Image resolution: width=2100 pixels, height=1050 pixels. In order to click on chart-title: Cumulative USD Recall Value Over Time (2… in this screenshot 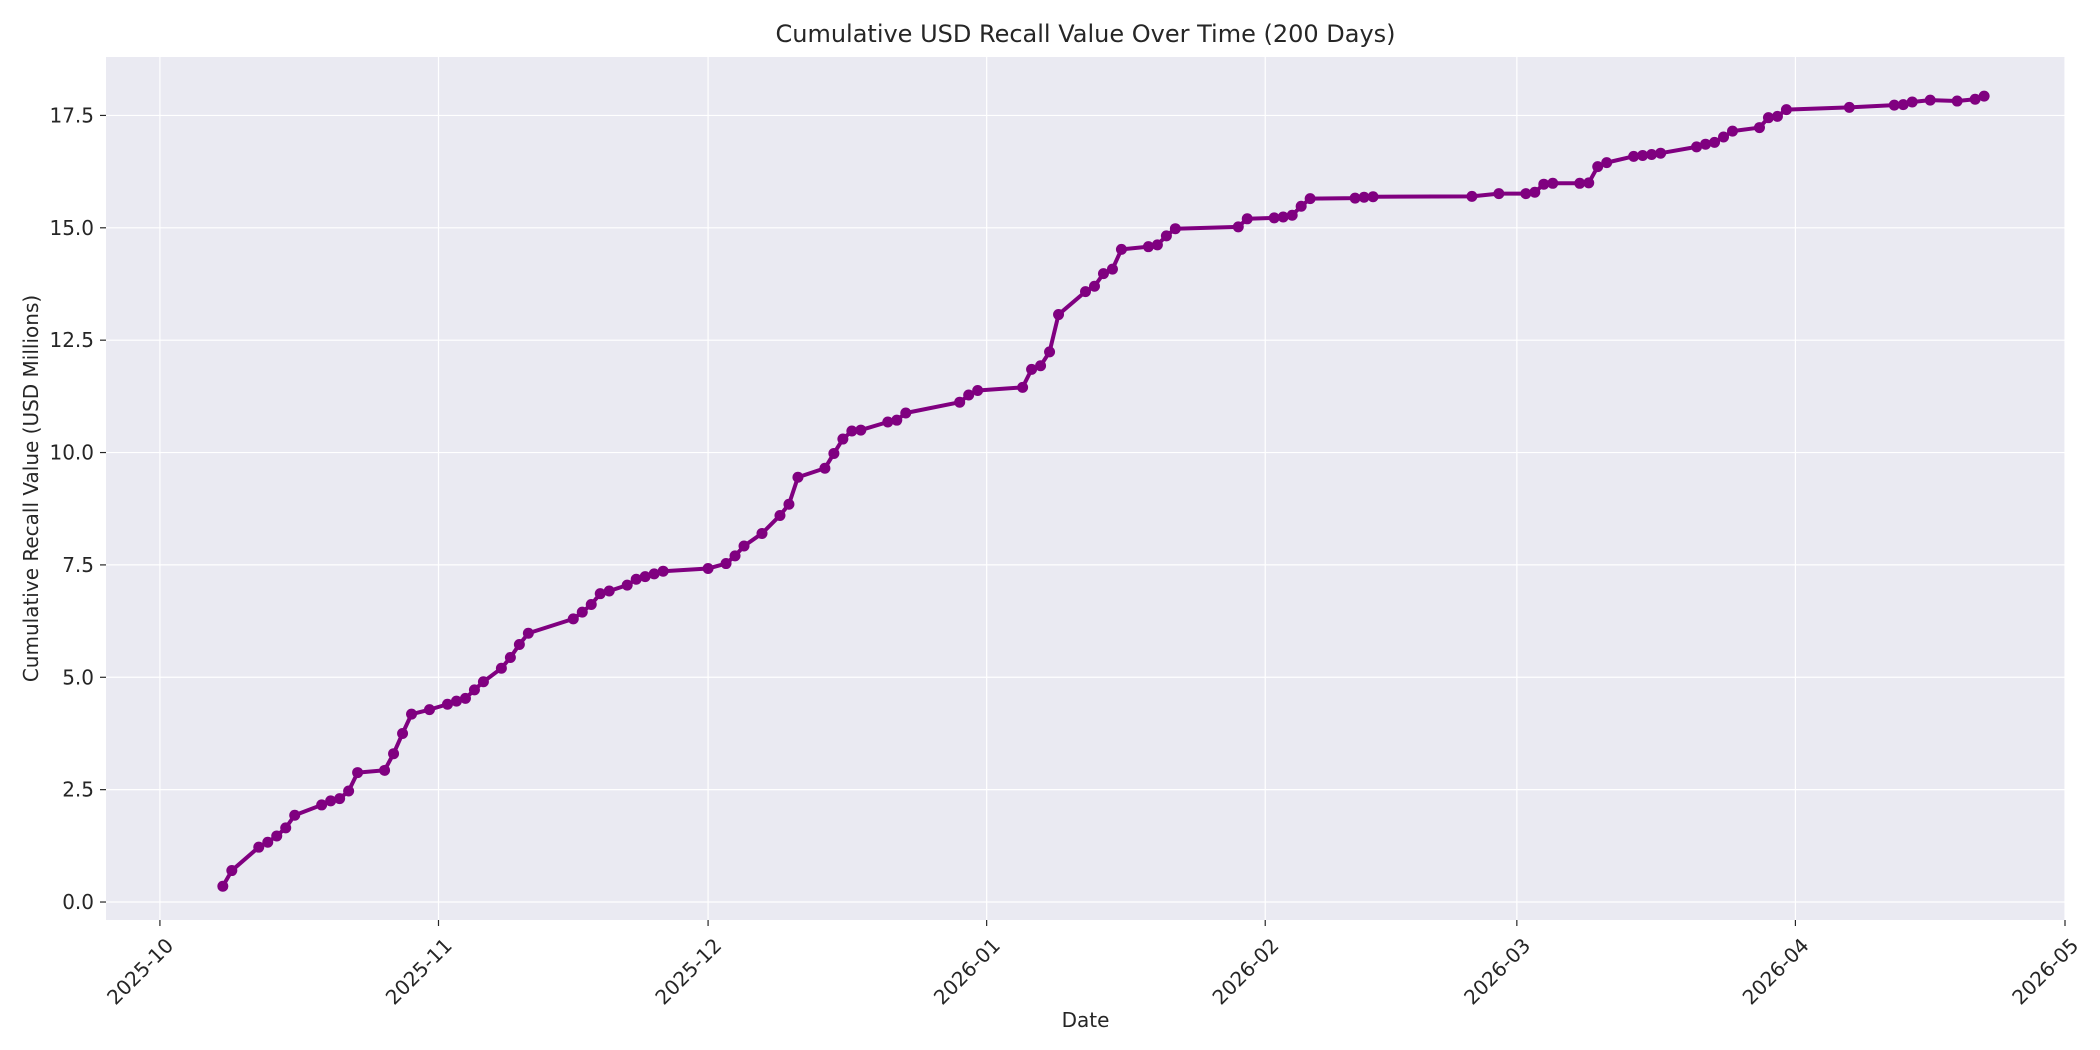, I will do `click(1085, 34)`.